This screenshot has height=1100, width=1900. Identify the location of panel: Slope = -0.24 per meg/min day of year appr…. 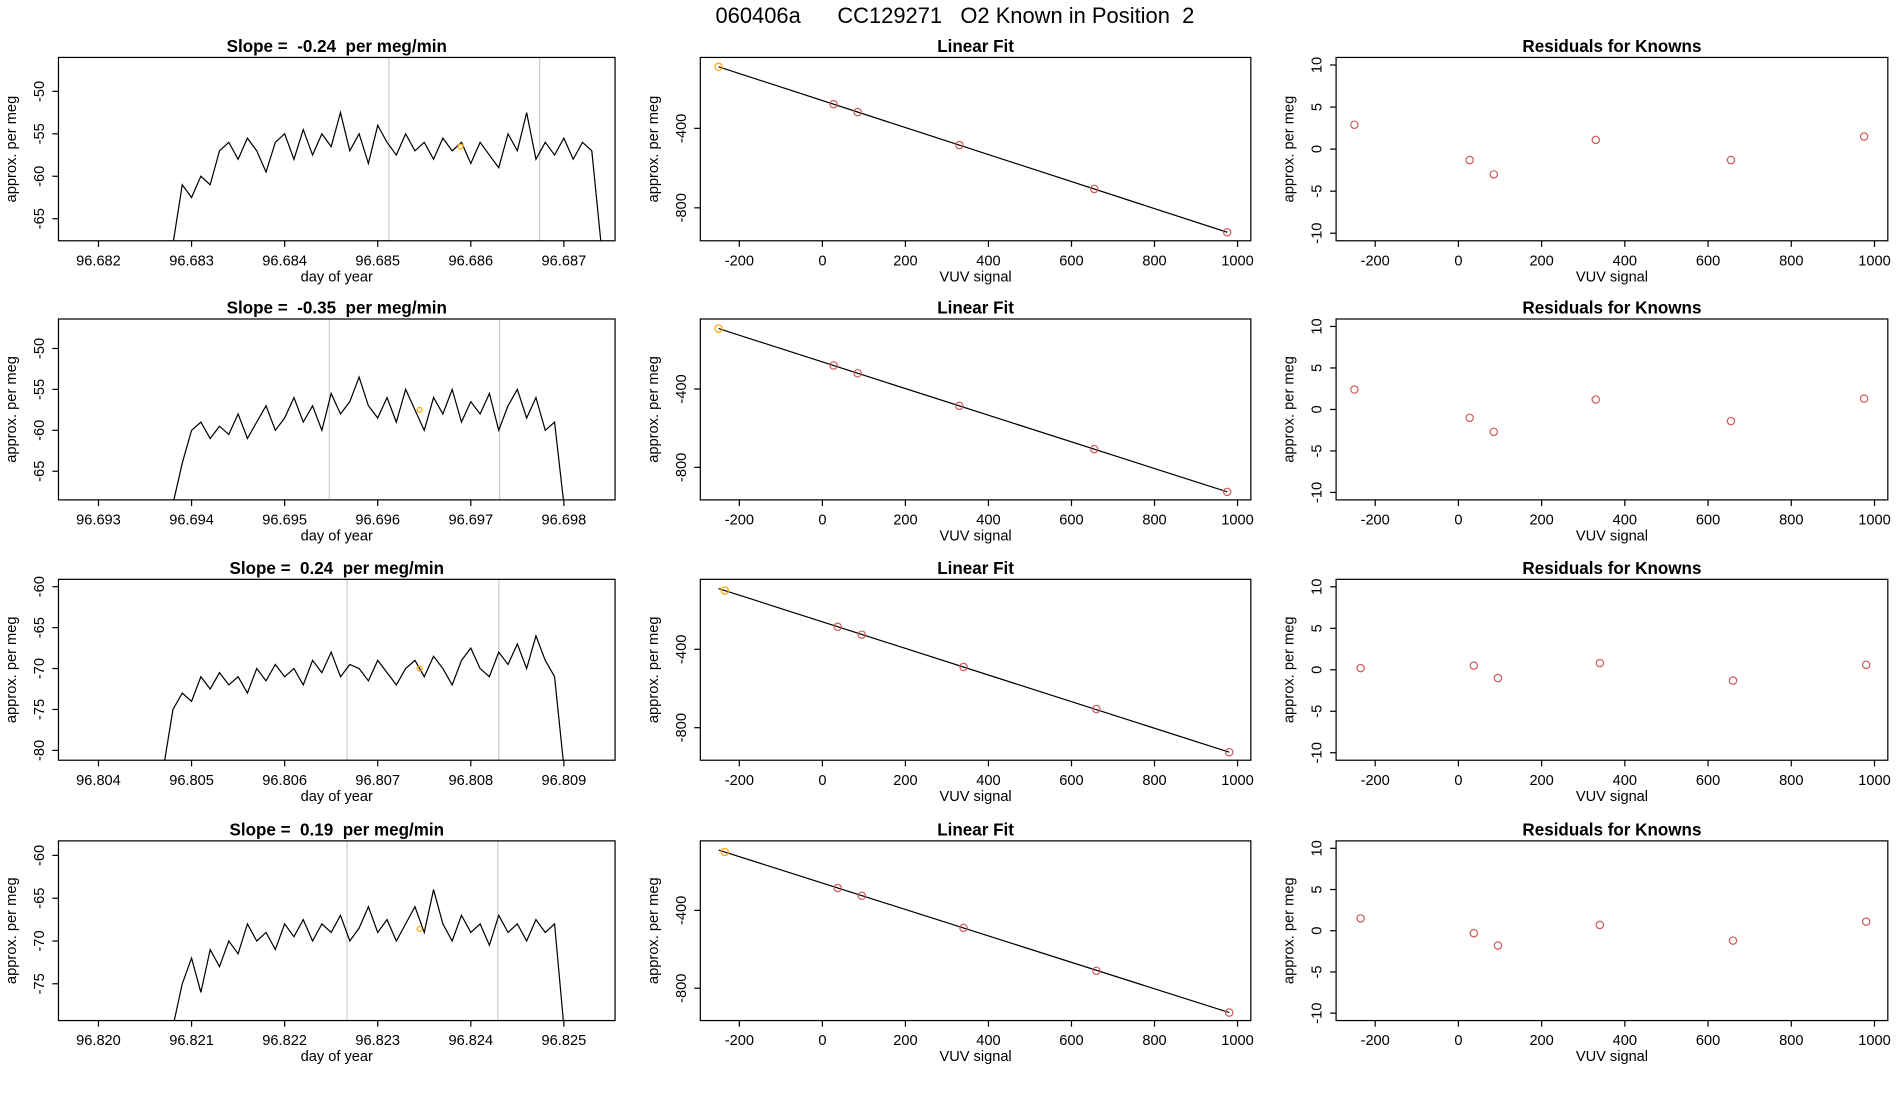
(310, 161).